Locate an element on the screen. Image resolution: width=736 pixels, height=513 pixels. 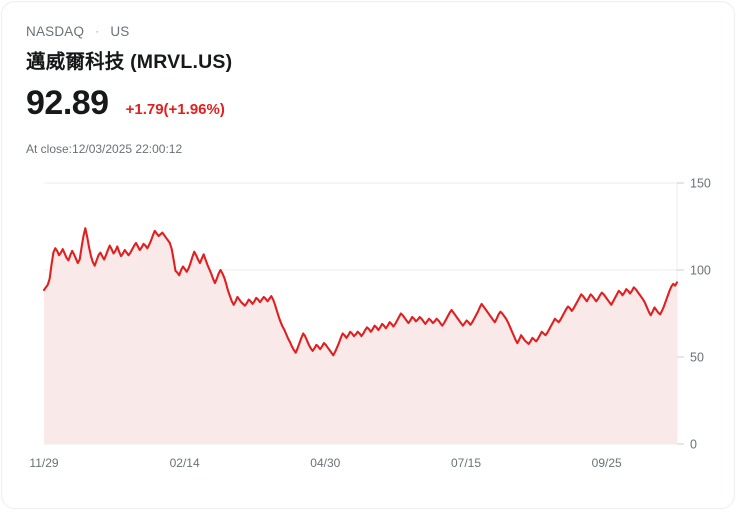
x-axis-tick-label: 04/30 is located at coordinates (325, 463).